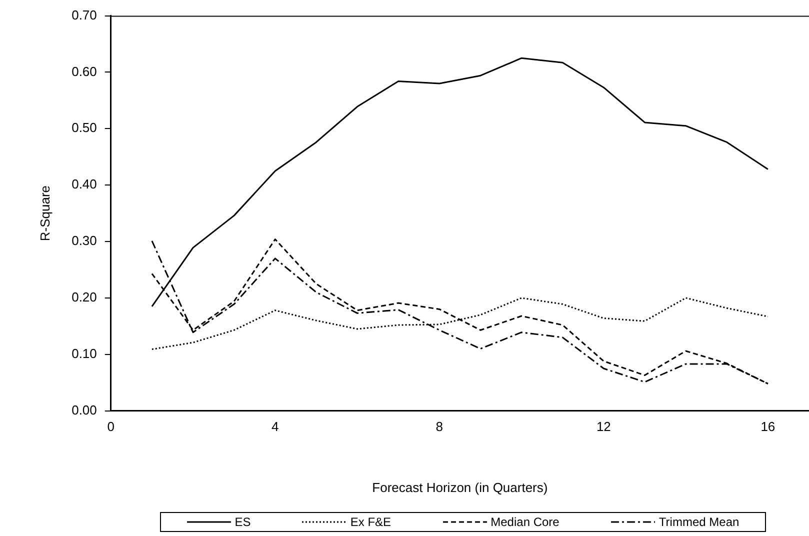 The image size is (809, 536). What do you see at coordinates (84, 128) in the screenshot?
I see `y-tick-label: 0.50` at bounding box center [84, 128].